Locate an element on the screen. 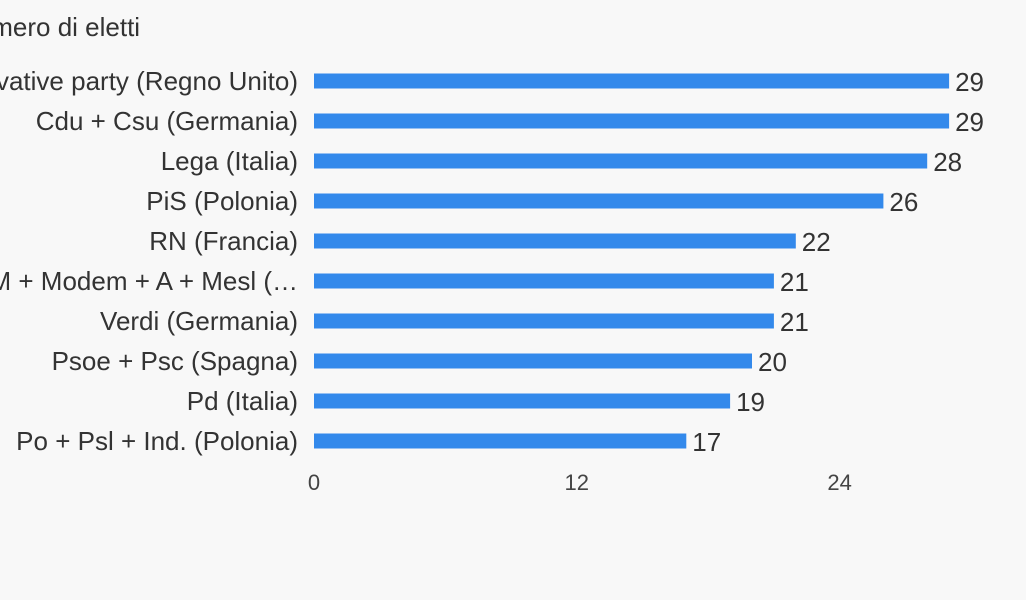  category-label: Pd (Italia) is located at coordinates (242, 401).